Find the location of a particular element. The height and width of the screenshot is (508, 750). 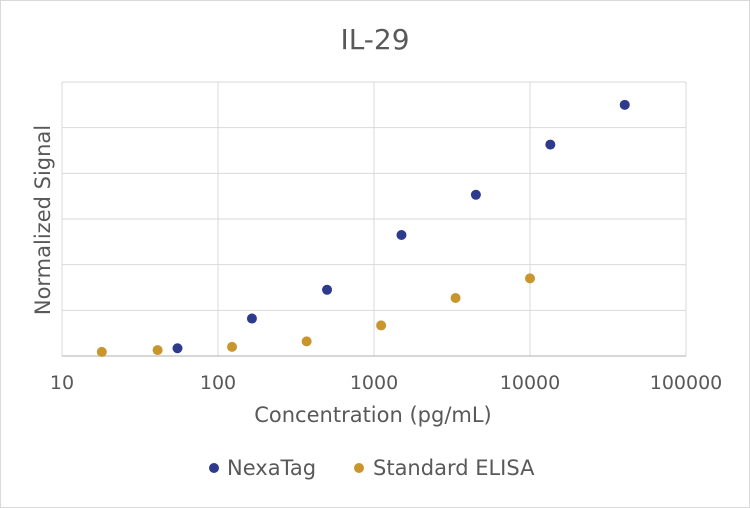

legend-label-nexatag: NexaTag is located at coordinates (271, 468).